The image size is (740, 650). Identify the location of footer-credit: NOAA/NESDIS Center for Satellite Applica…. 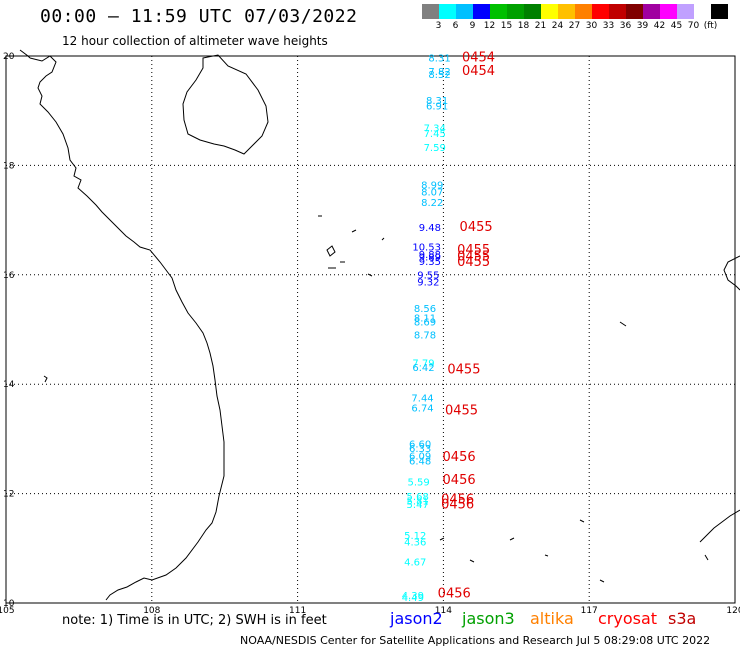
(475, 640).